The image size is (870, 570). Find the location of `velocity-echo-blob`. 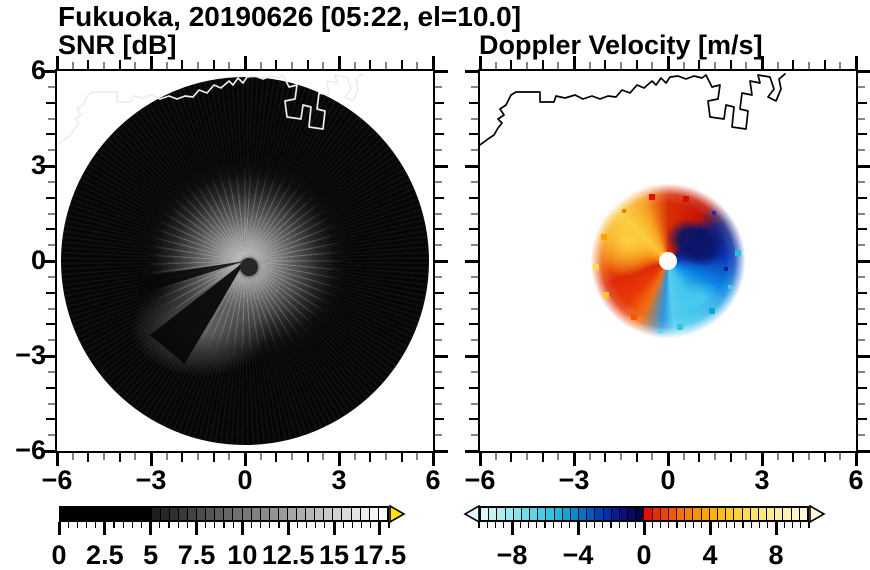

velocity-echo-blob is located at coordinates (667, 261).